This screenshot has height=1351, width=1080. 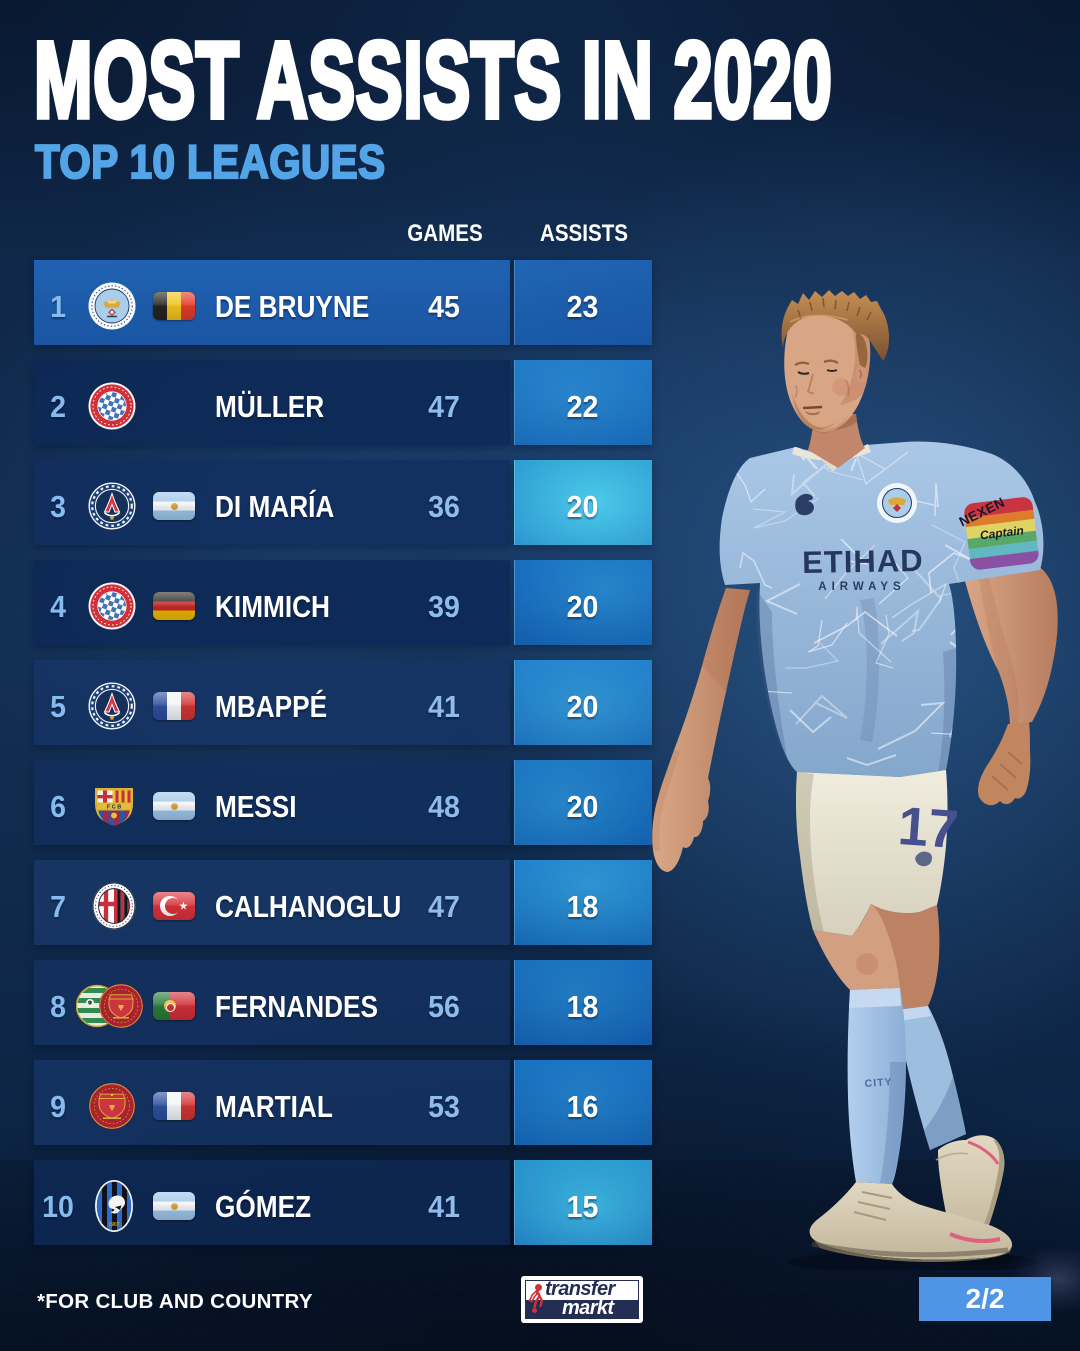 I want to click on svg-text: 17, so click(x=928, y=828).